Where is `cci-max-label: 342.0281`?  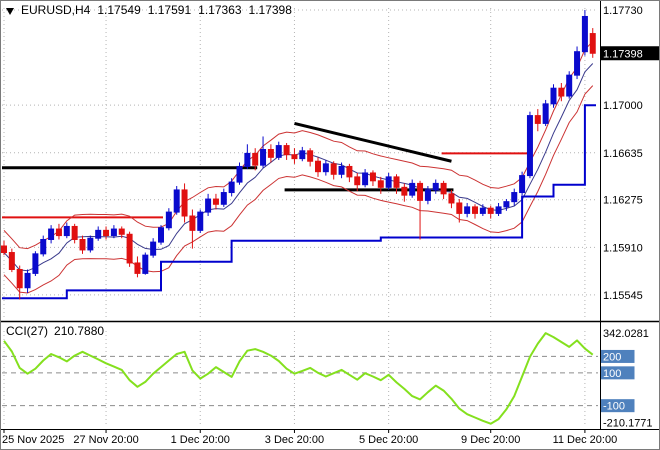
cci-max-label: 342.0281 is located at coordinates (626, 334).